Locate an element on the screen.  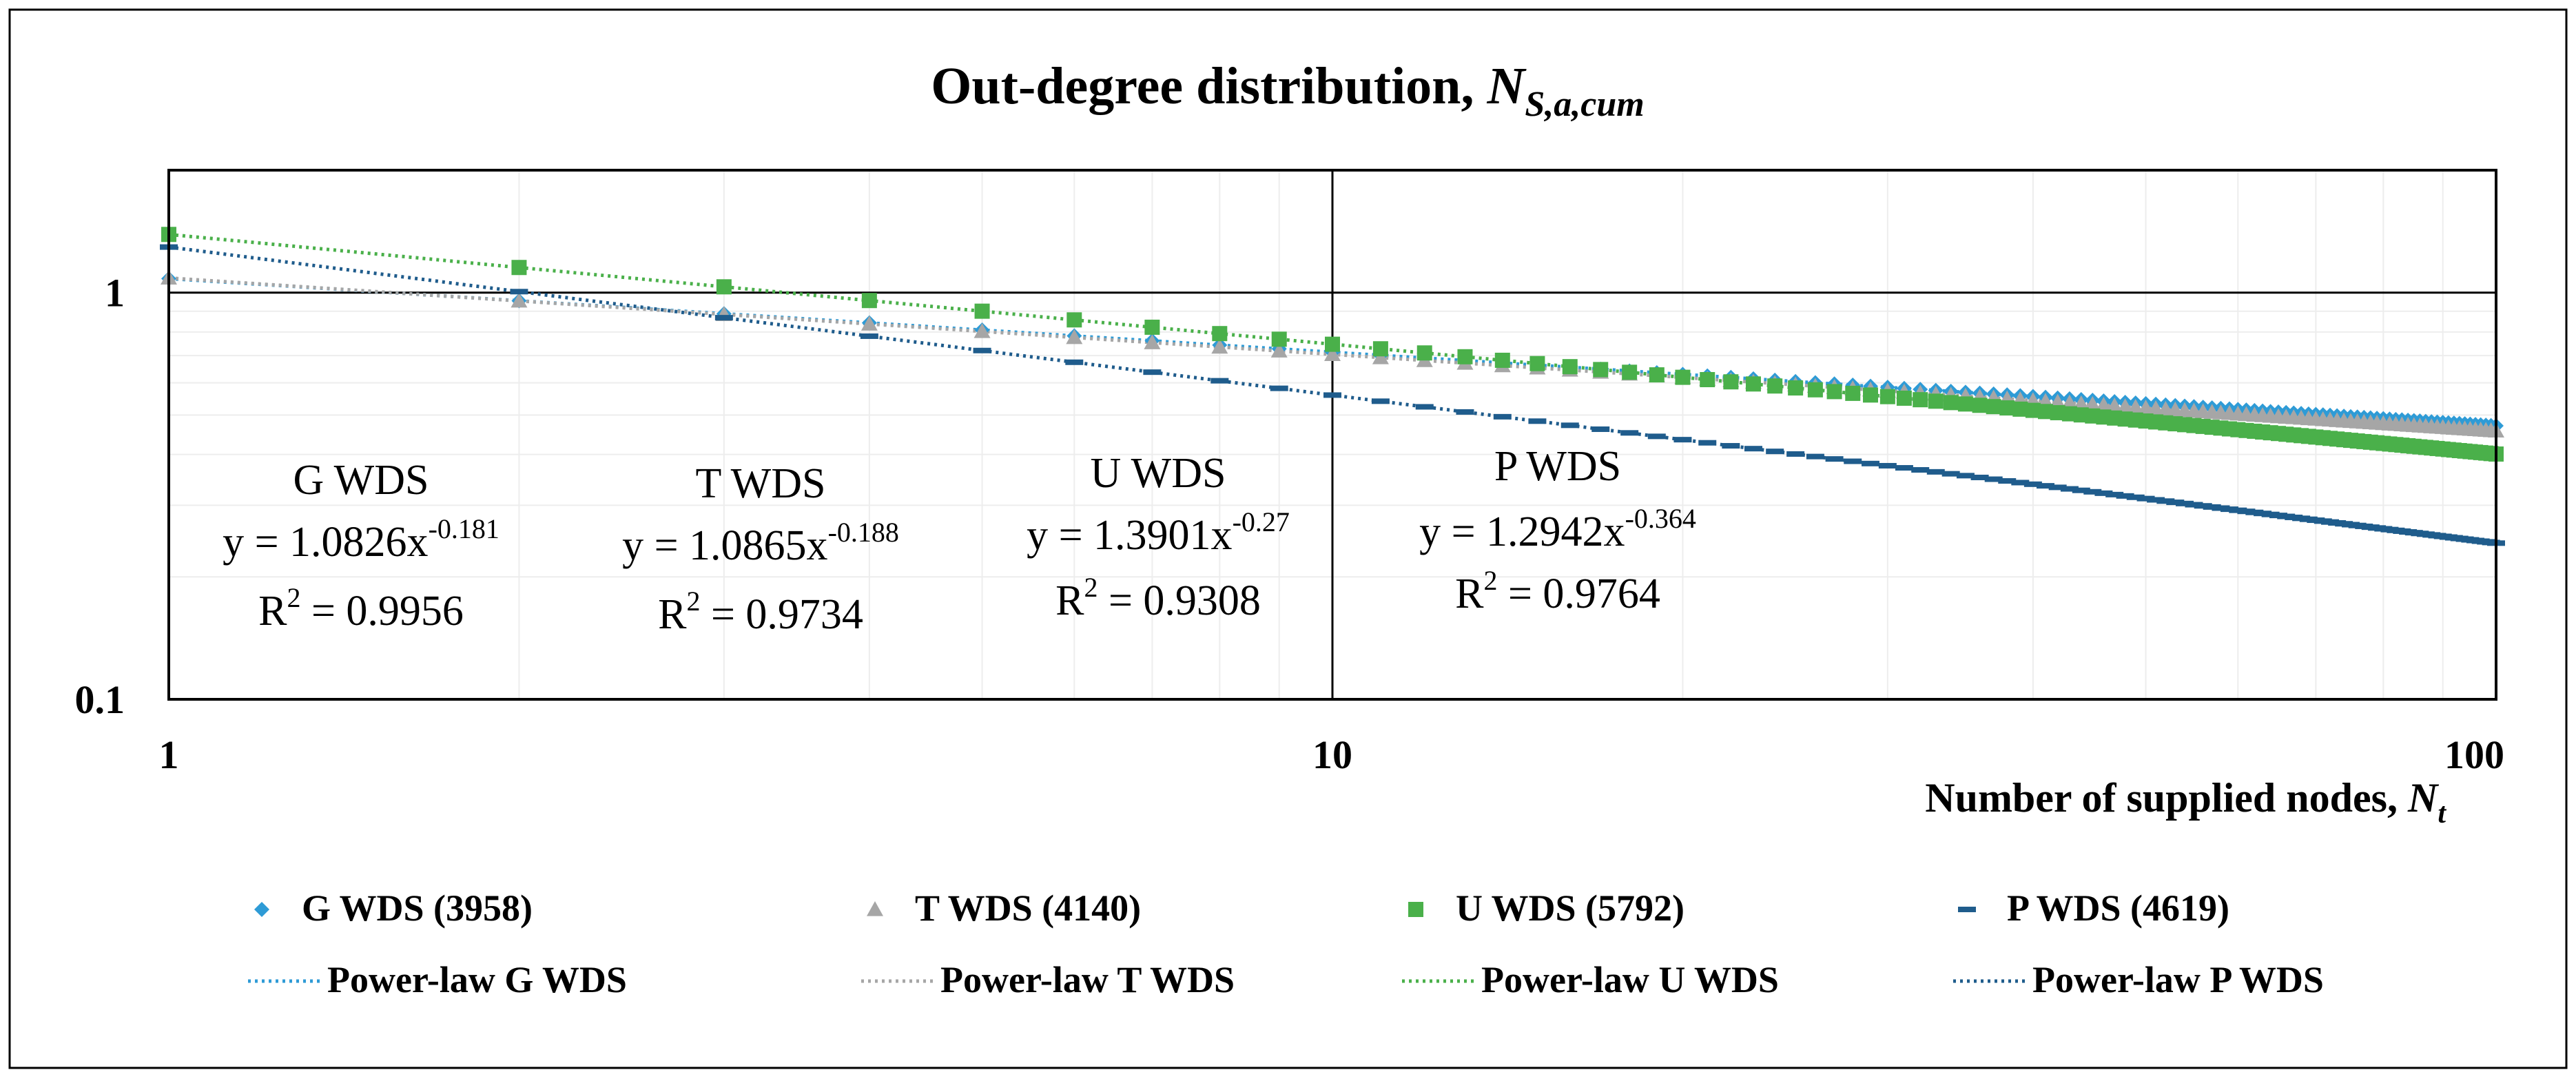
x-axis-label: Number of supplied nodes, Nt is located at coordinates (2185, 802).